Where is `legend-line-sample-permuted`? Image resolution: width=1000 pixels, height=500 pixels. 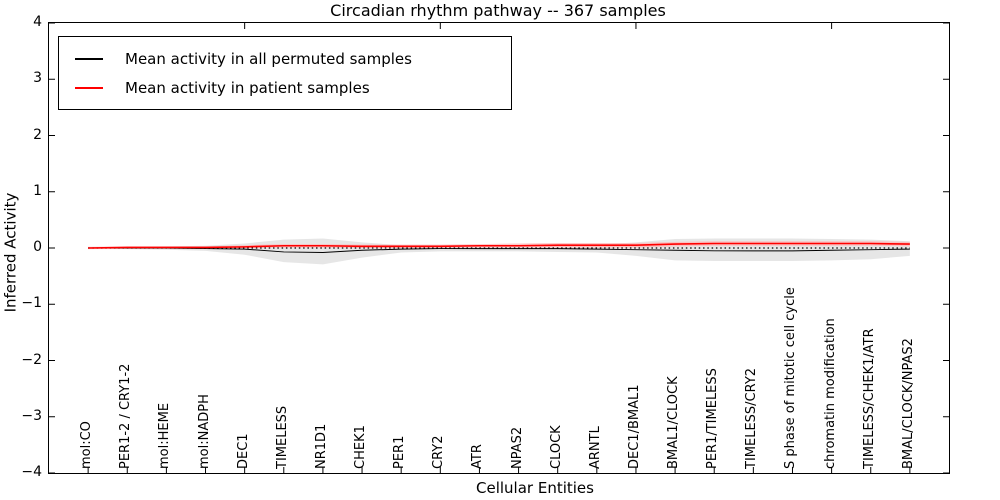
legend-line-sample-permuted is located at coordinates (89, 58).